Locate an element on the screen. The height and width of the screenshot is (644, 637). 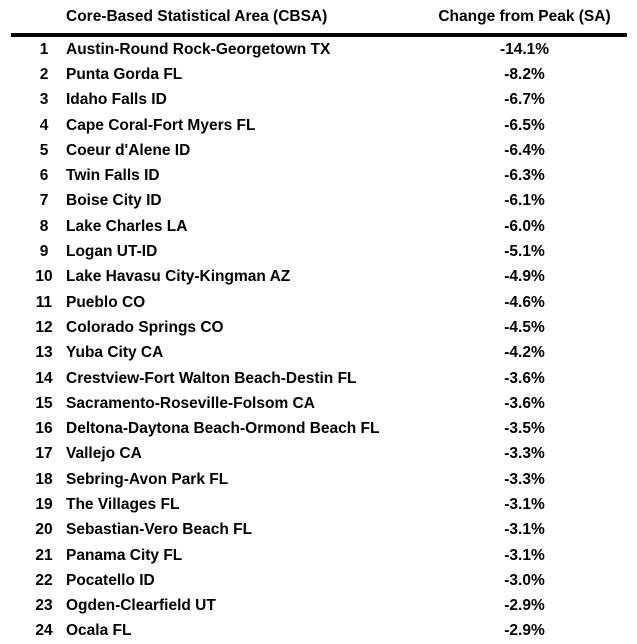
table-row: 17 Vallejo CA -3.3% is located at coordinates (318, 454).